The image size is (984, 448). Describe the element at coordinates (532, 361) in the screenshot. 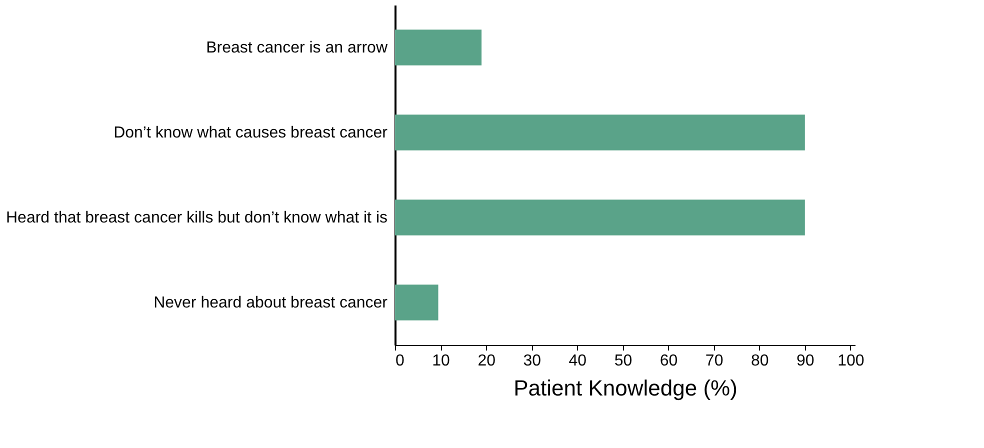

I see `x-tick-label: 30` at that location.